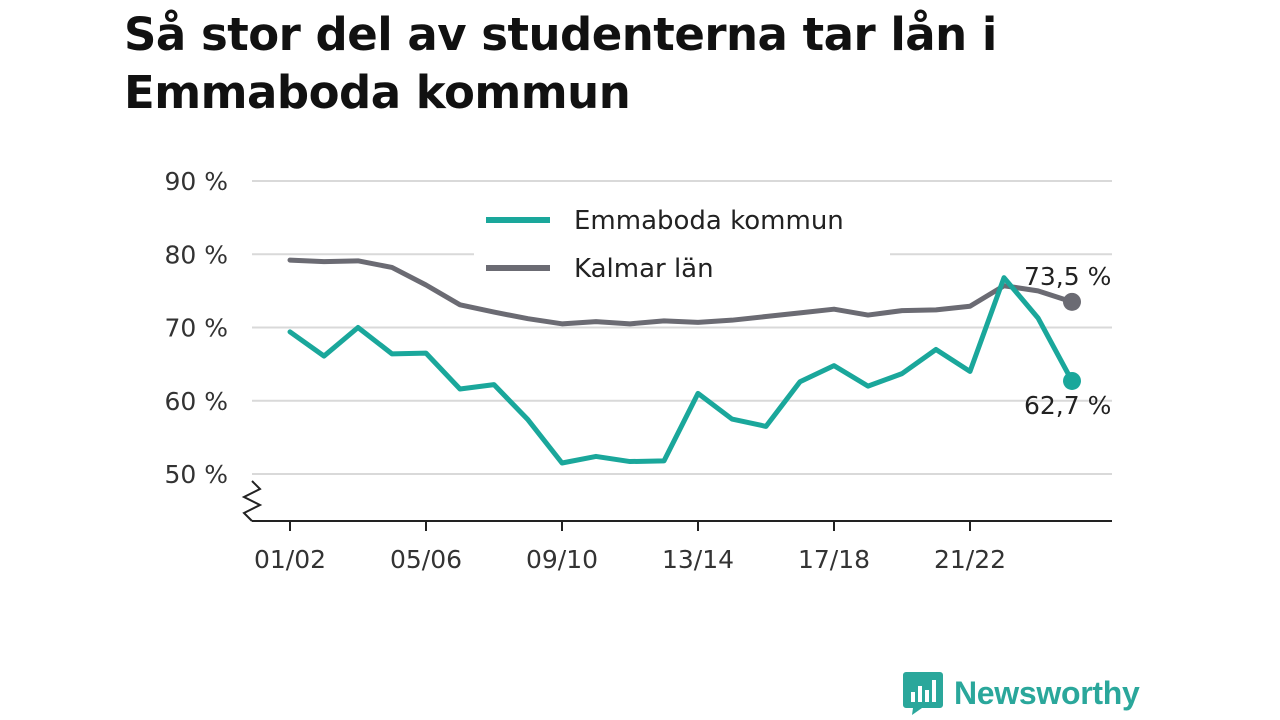 This screenshot has width=1280, height=720. I want to click on y-tick-label: 50 %, so click(196, 474).